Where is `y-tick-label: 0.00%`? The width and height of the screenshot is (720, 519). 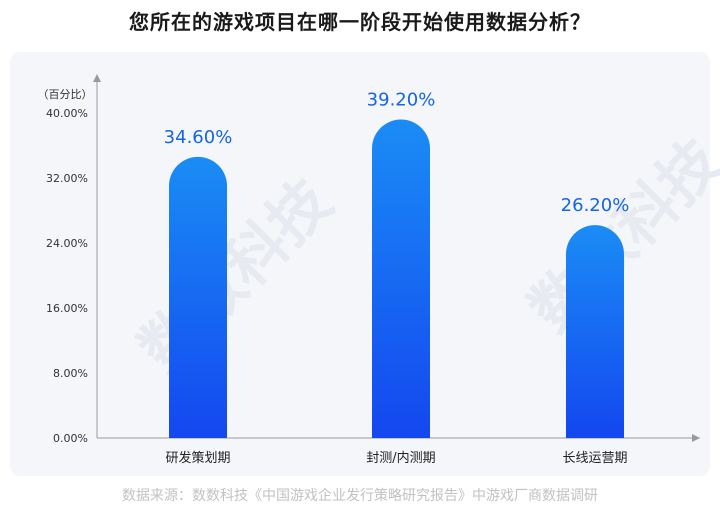 y-tick-label: 0.00% is located at coordinates (70, 438).